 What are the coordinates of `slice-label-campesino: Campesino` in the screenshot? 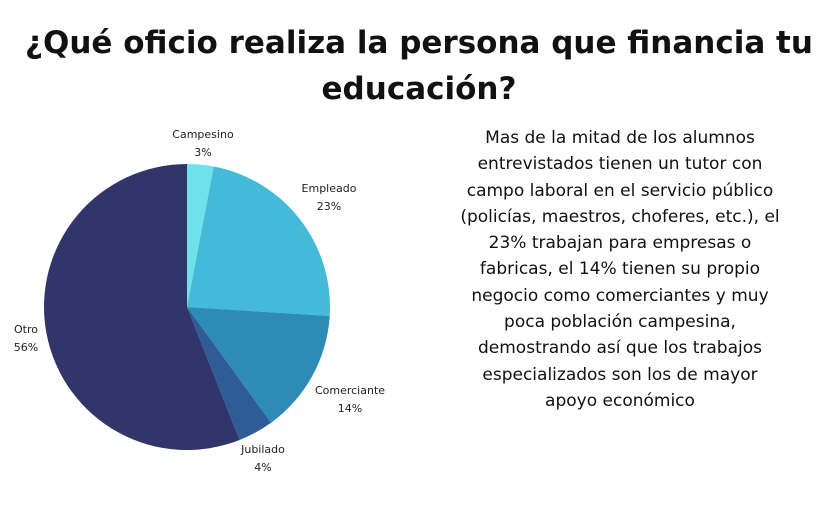 It's located at (203, 134).